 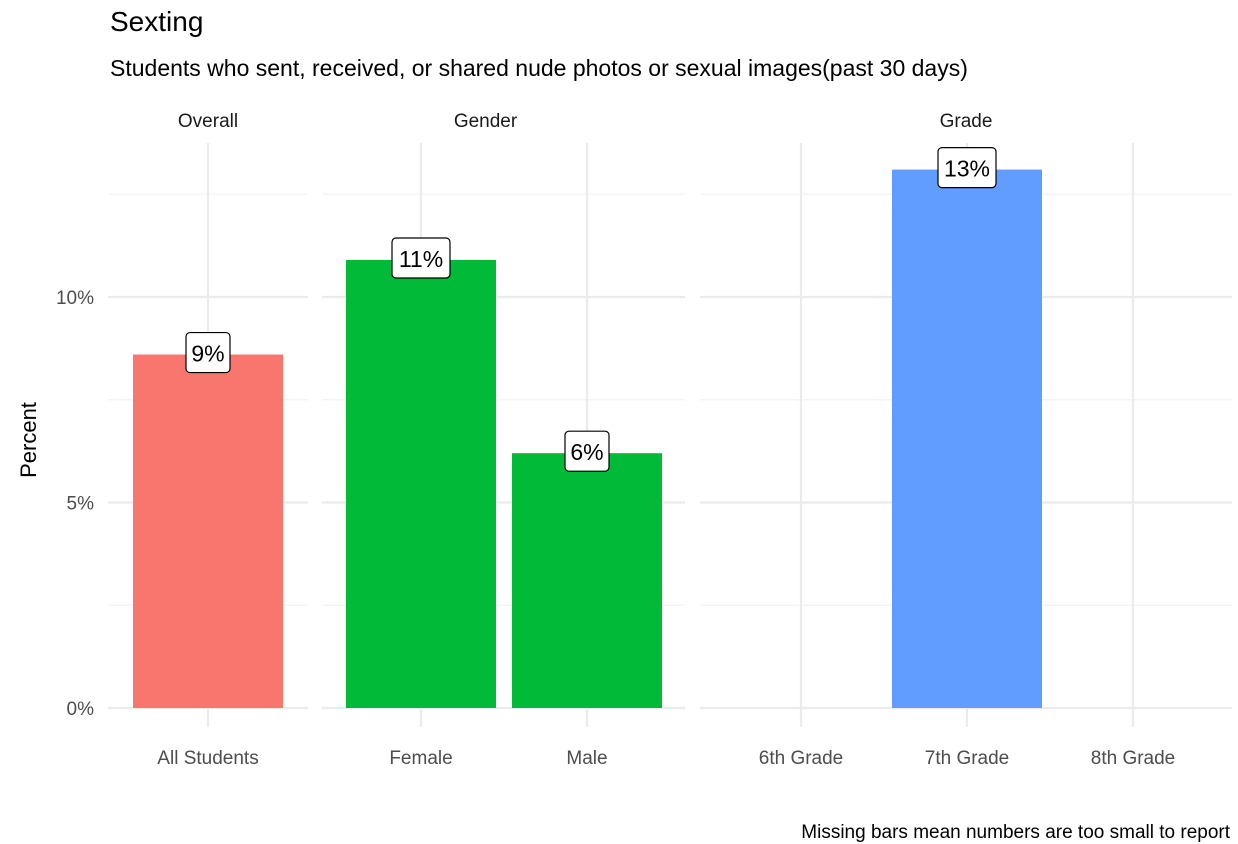 What do you see at coordinates (966, 121) in the screenshot?
I see `facet-label-grade: Grade` at bounding box center [966, 121].